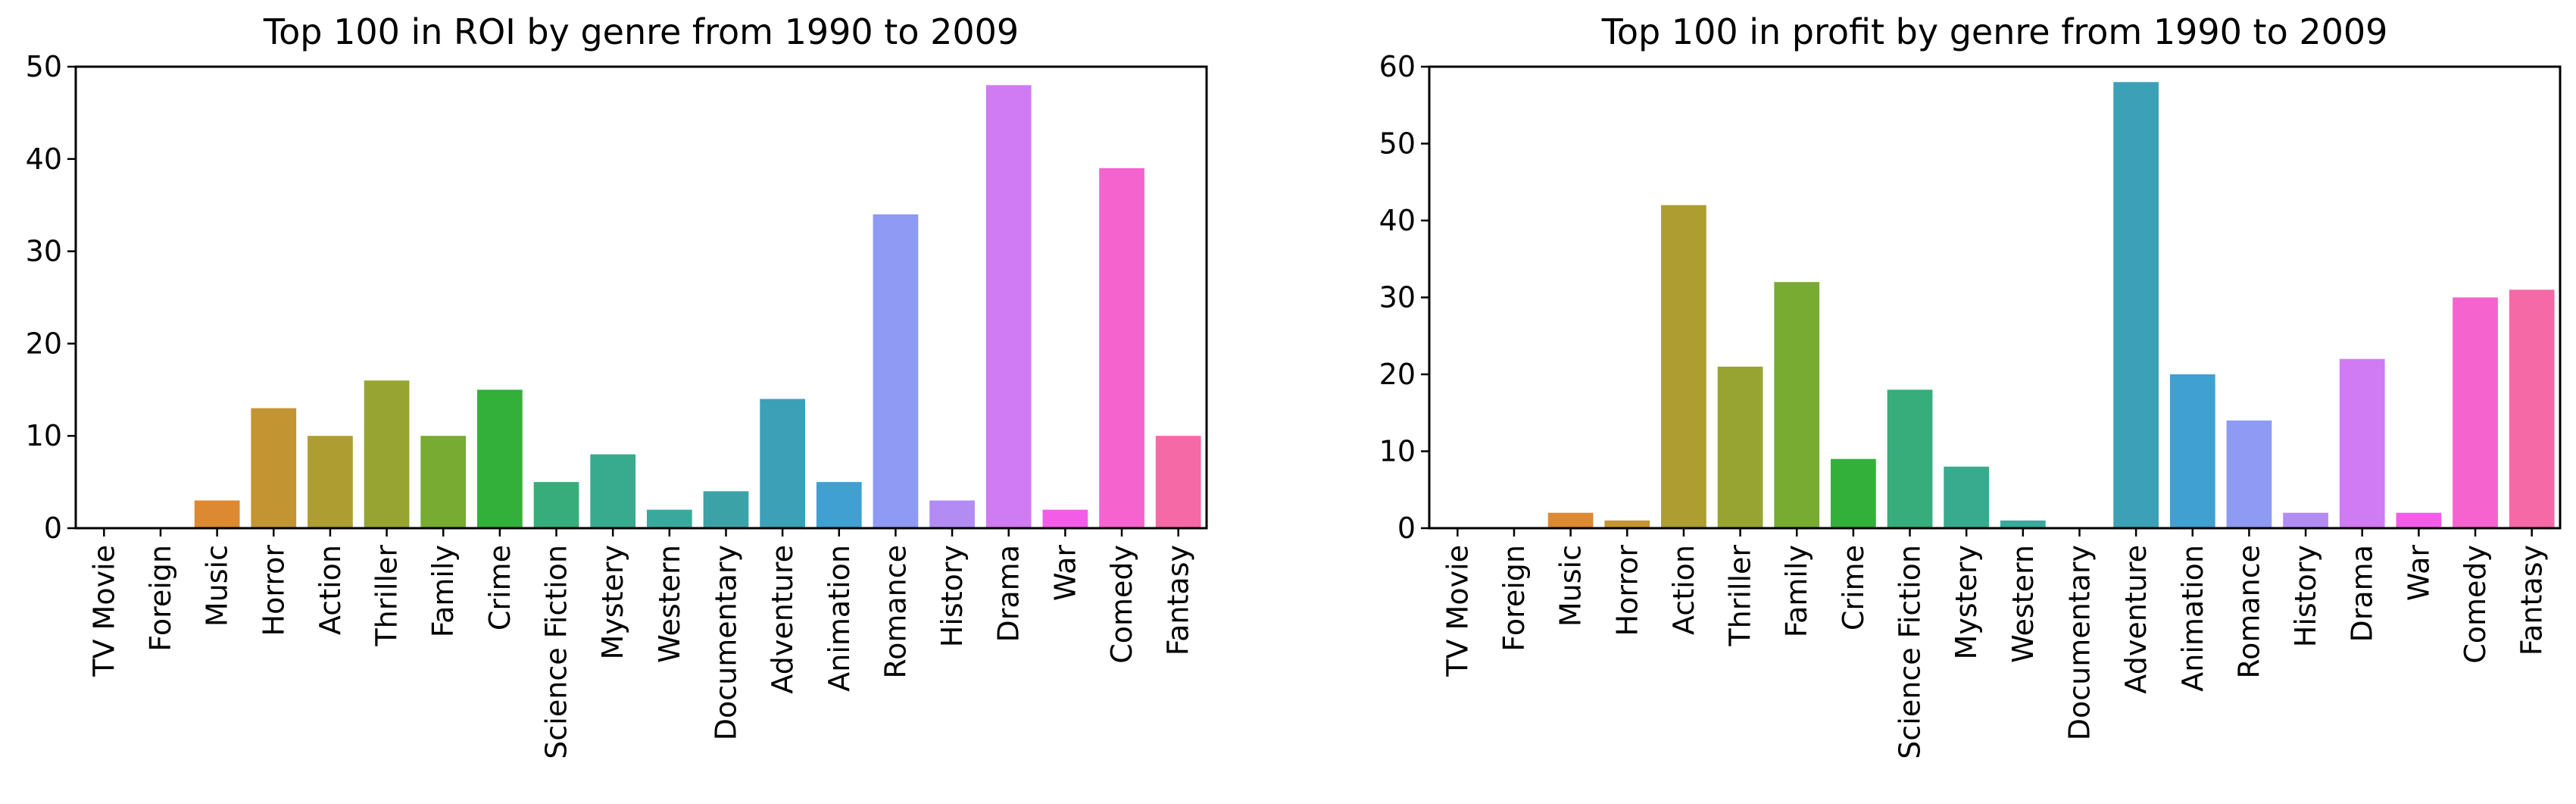 This screenshot has width=2576, height=804. Describe the element at coordinates (1740, 447) in the screenshot. I see `profit-bar-thriller` at that location.